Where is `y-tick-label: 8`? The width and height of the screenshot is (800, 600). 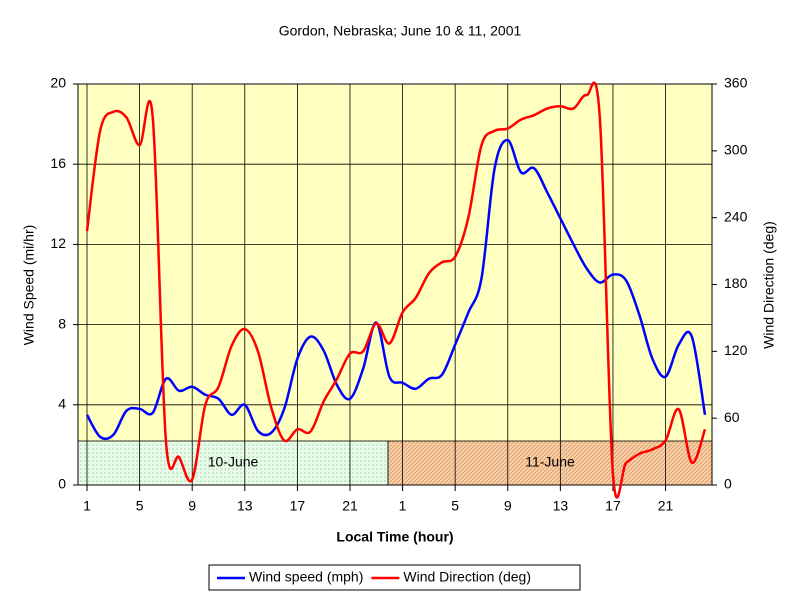
y-tick-label: 8 is located at coordinates (62, 323).